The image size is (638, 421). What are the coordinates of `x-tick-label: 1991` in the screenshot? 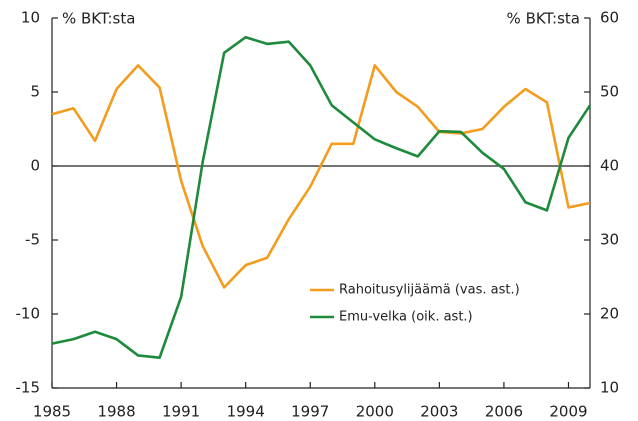 It's located at (181, 412).